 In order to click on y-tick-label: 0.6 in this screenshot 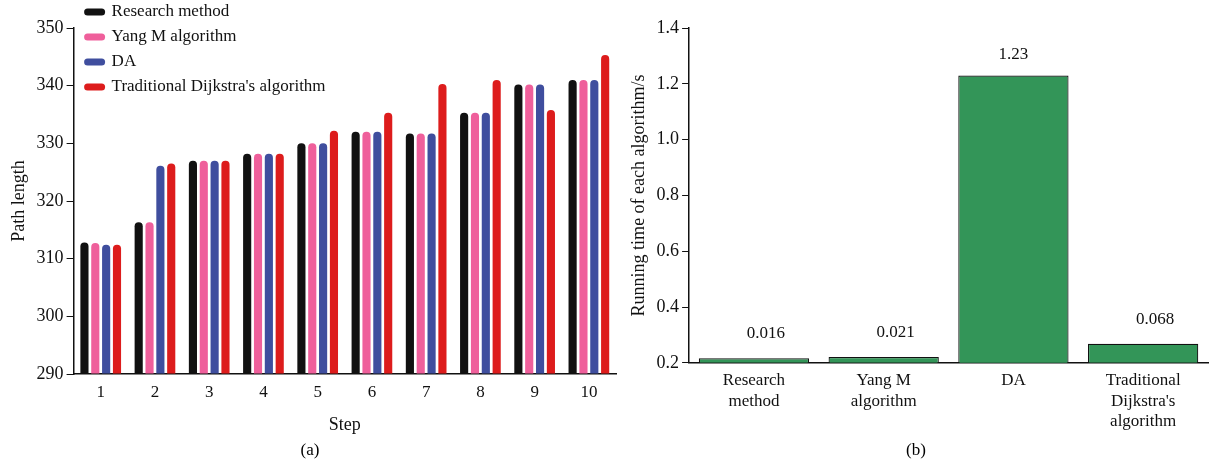, I will do `click(668, 249)`.